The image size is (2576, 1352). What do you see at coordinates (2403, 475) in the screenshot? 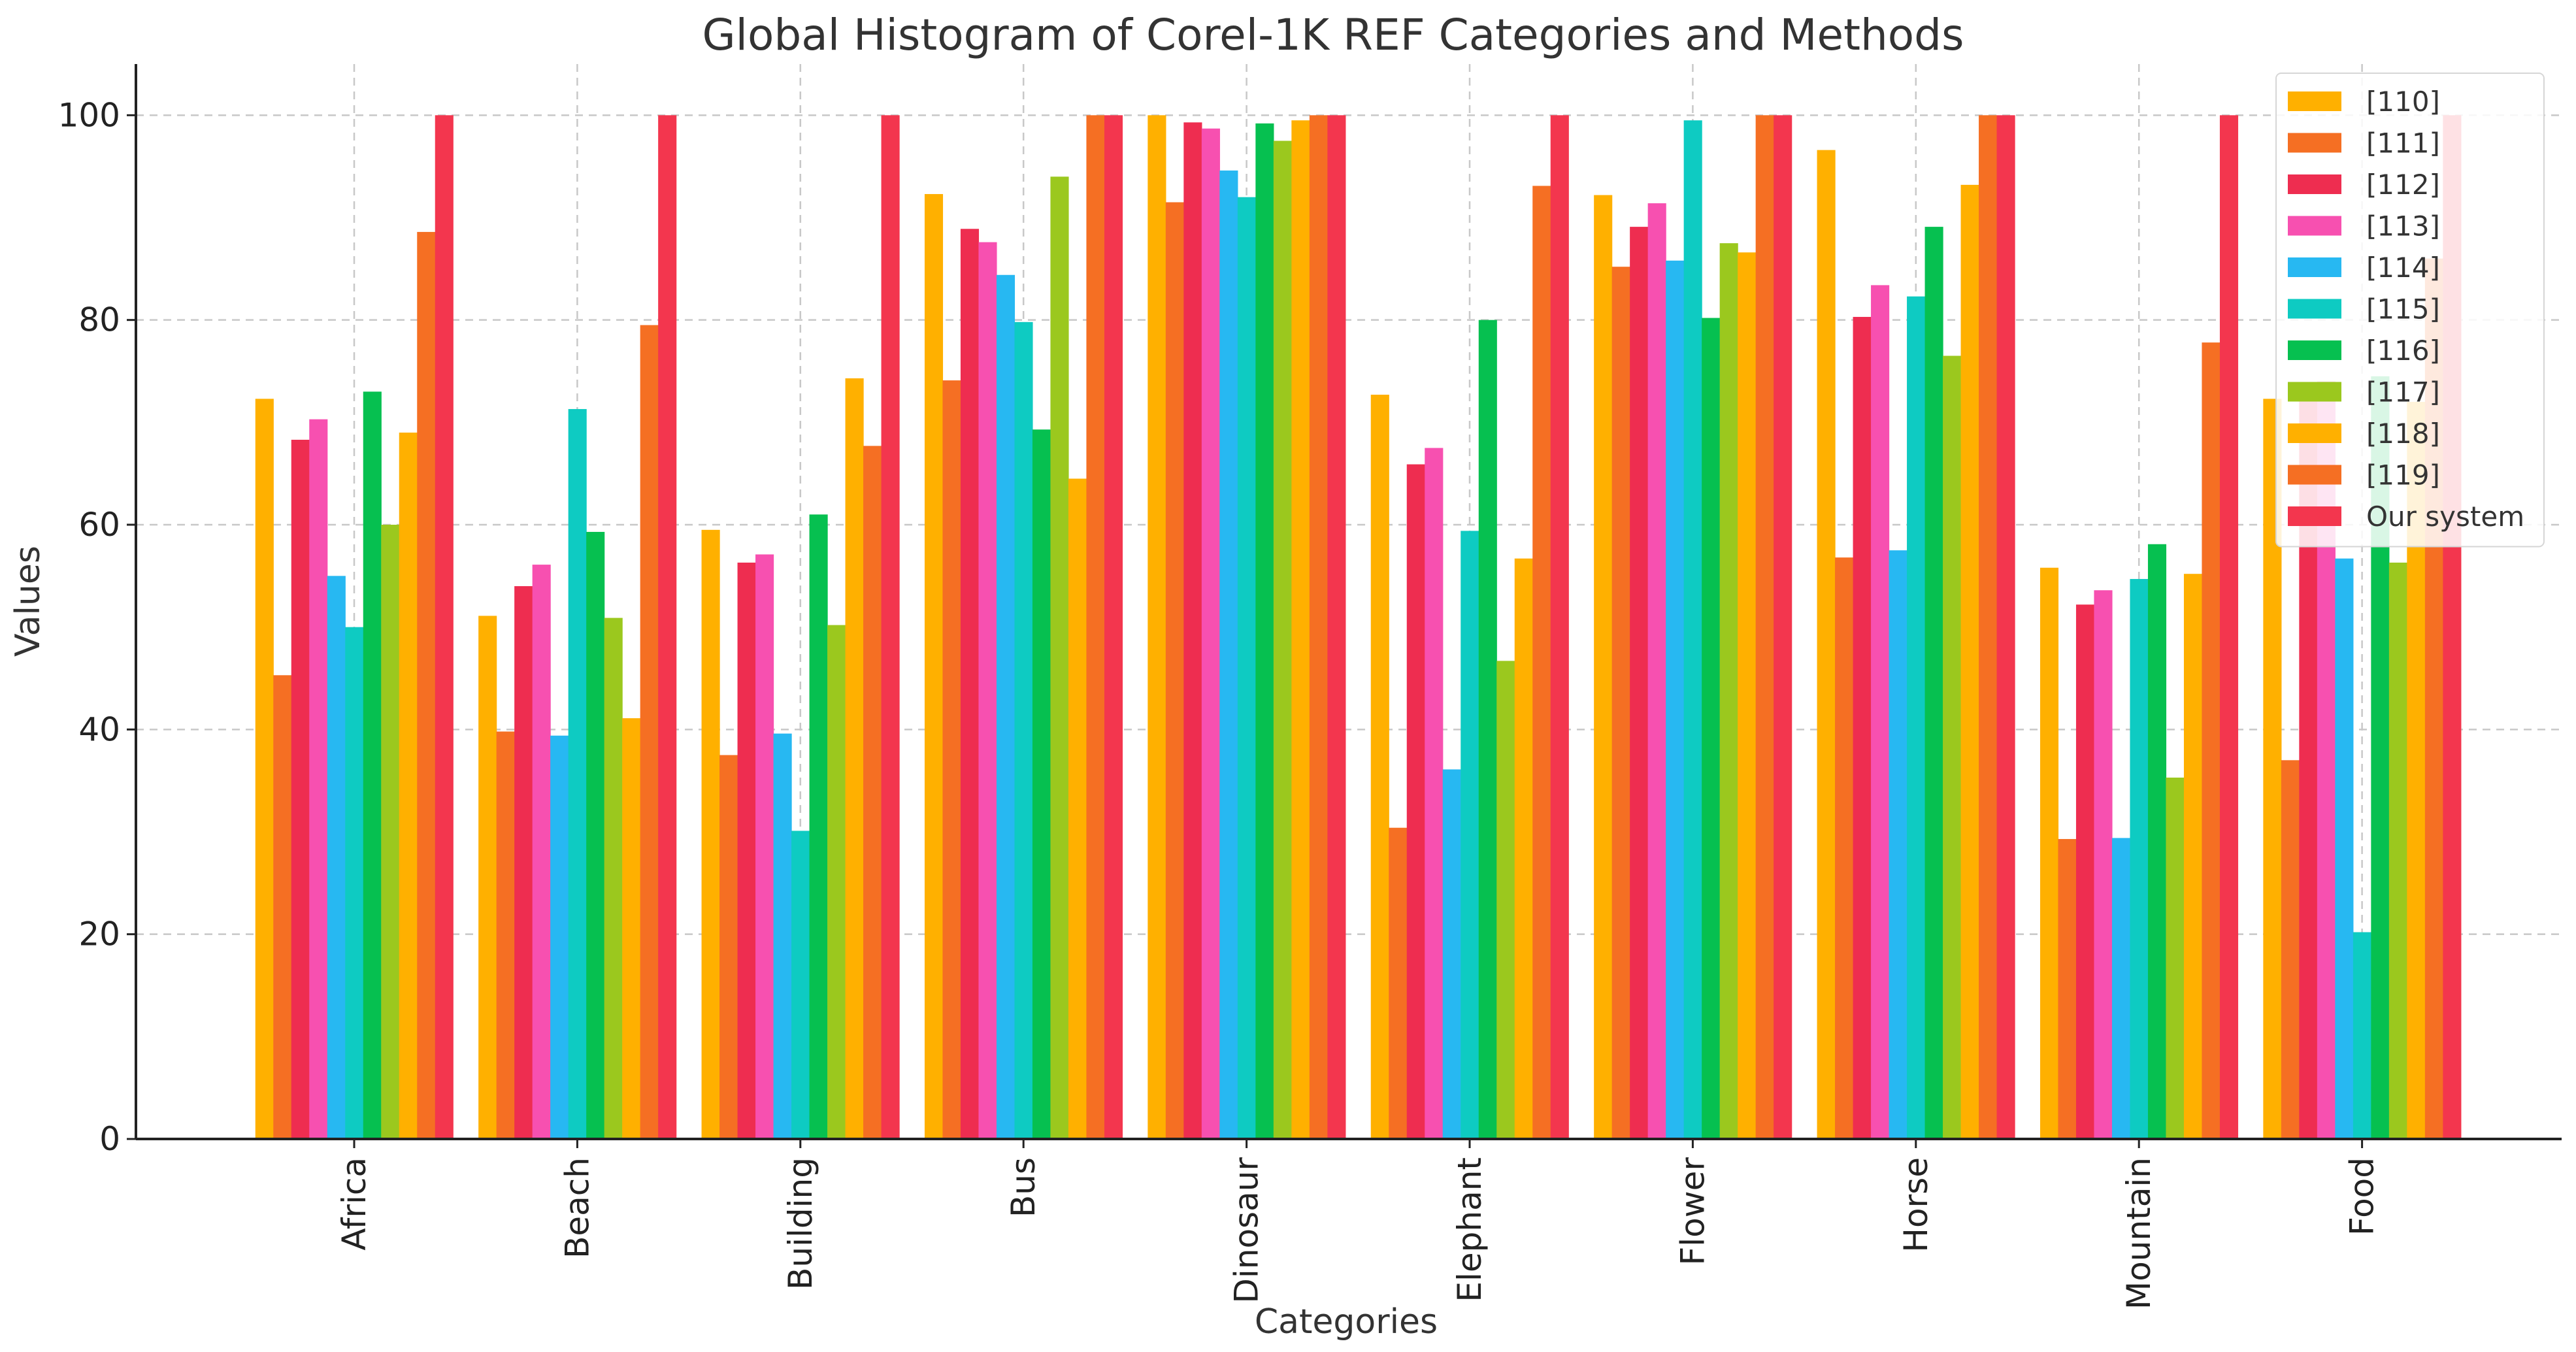
I see `legend-label: [119]` at bounding box center [2403, 475].